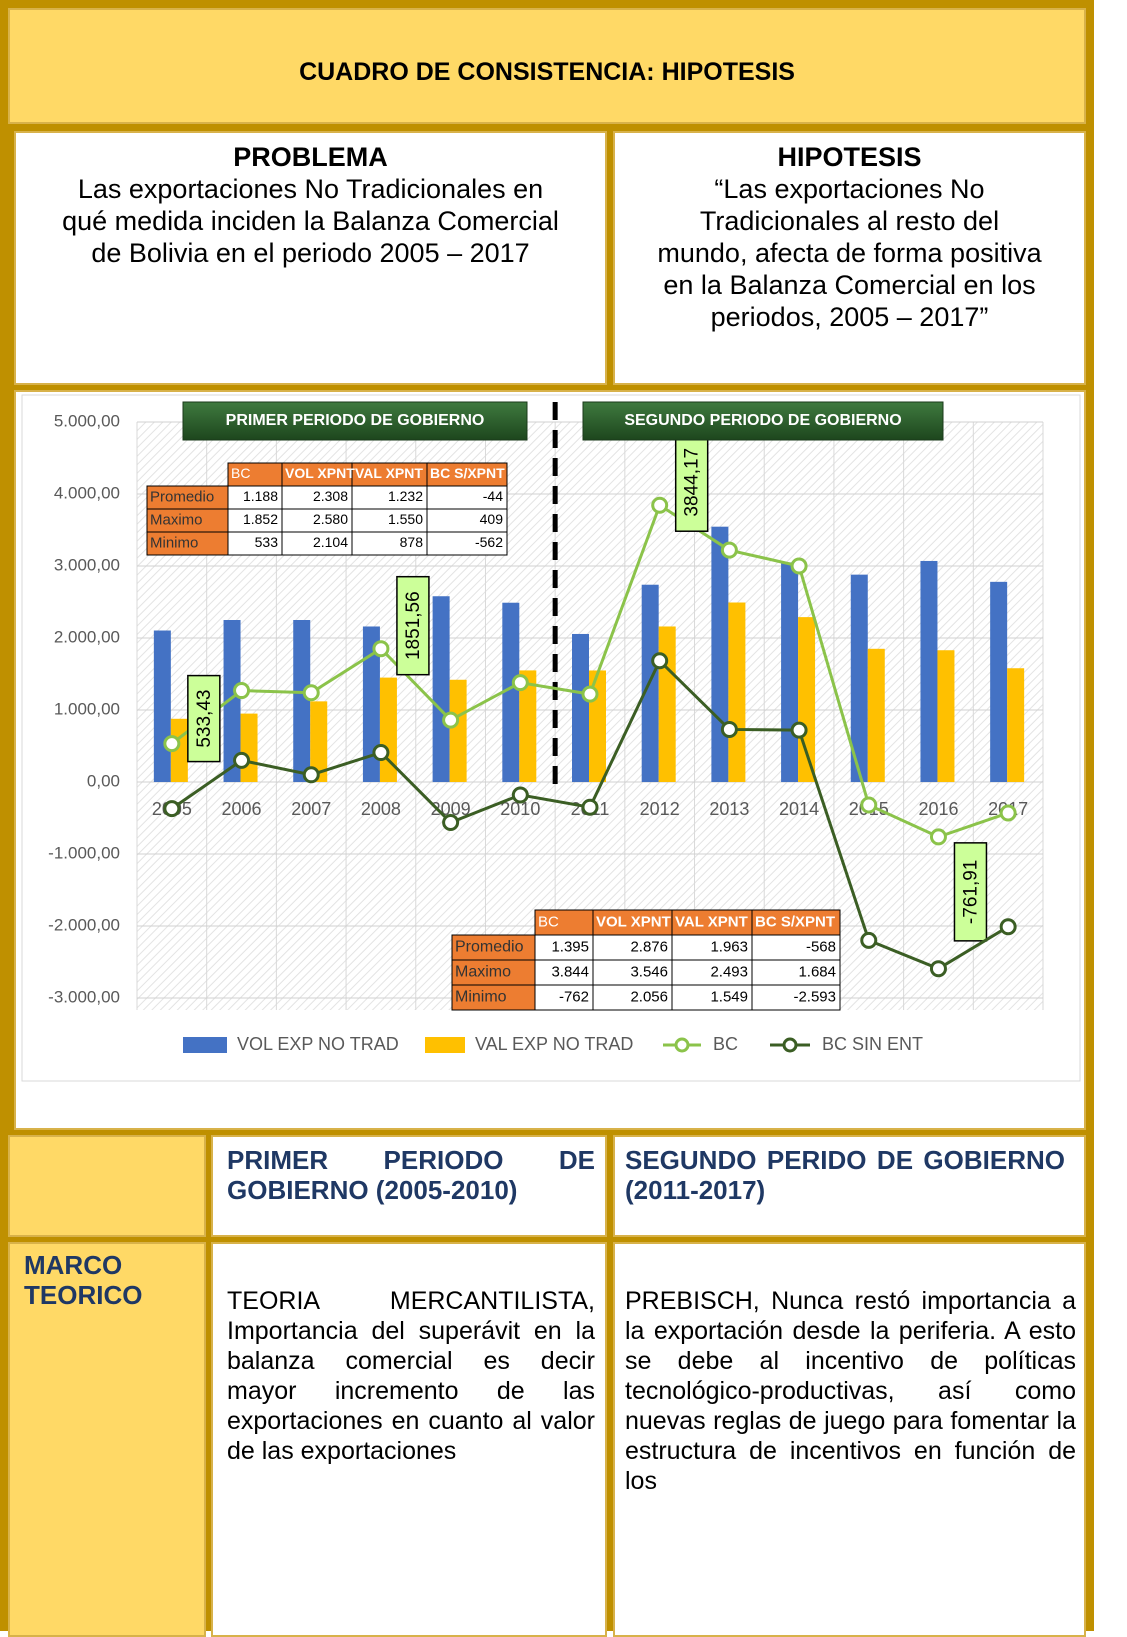 The image size is (1127, 1637). Describe the element at coordinates (682, 1045) in the screenshot. I see `legend-marker` at that location.